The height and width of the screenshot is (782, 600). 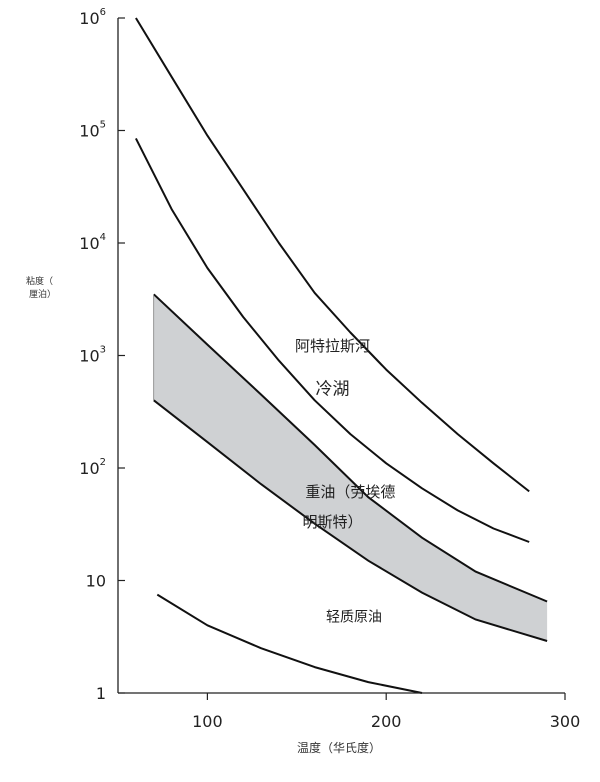 I want to click on x-tick-label: 100, so click(x=207, y=721).